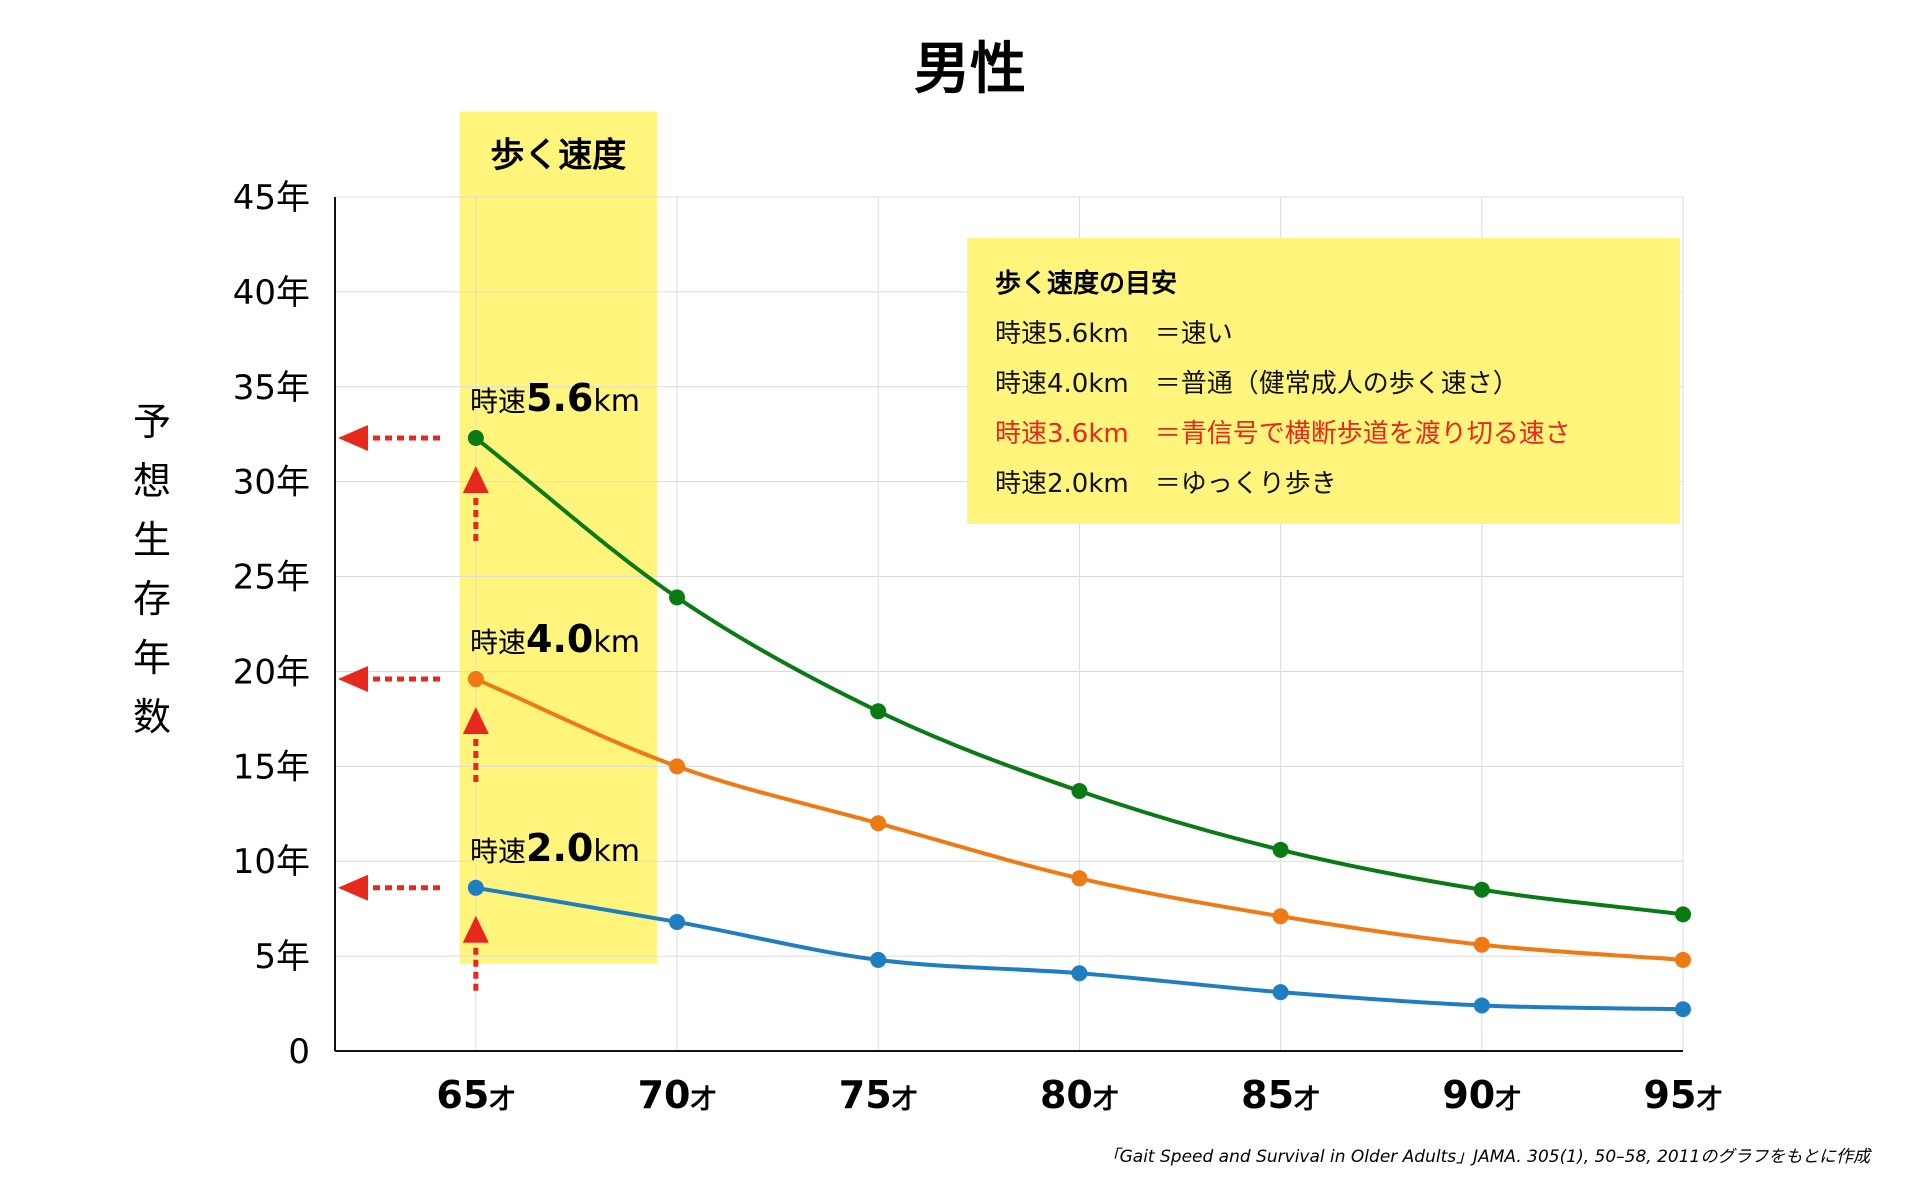  I want to click on x-tick-label: 90才, so click(1481, 1095).